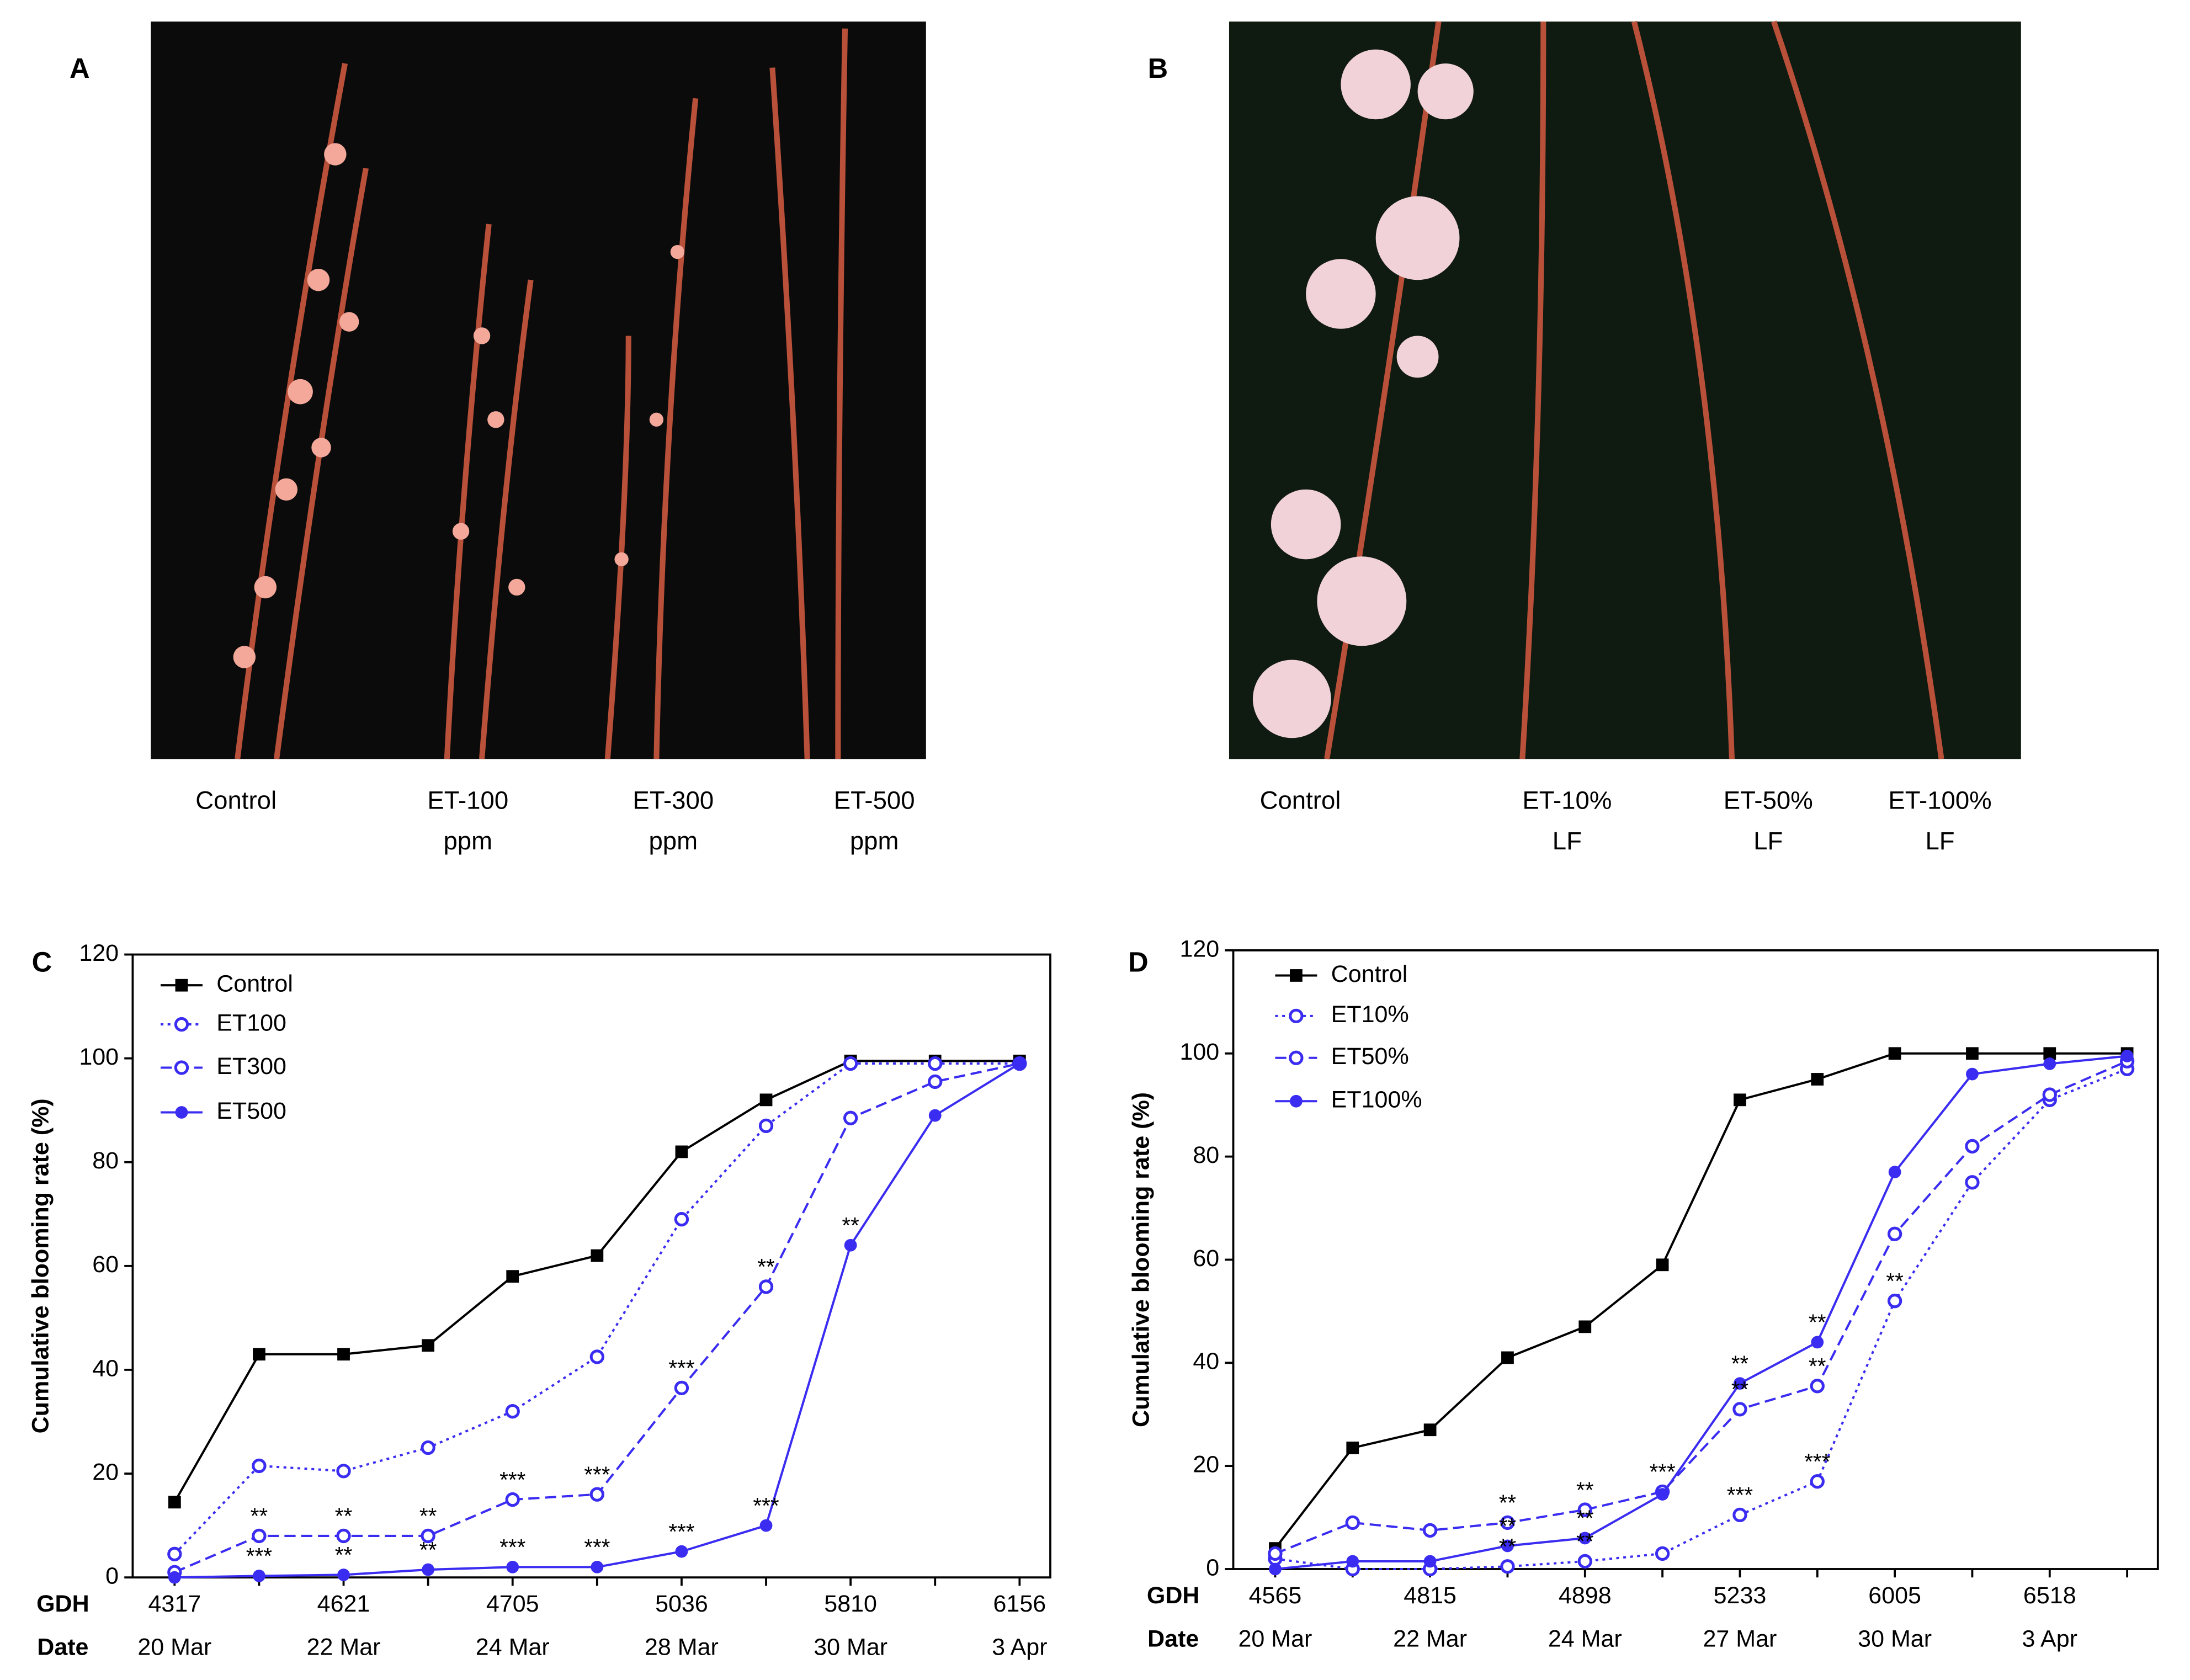 This screenshot has width=2190, height=1680. Describe the element at coordinates (1199, 948) in the screenshot. I see `y-tick-label: 120` at that location.